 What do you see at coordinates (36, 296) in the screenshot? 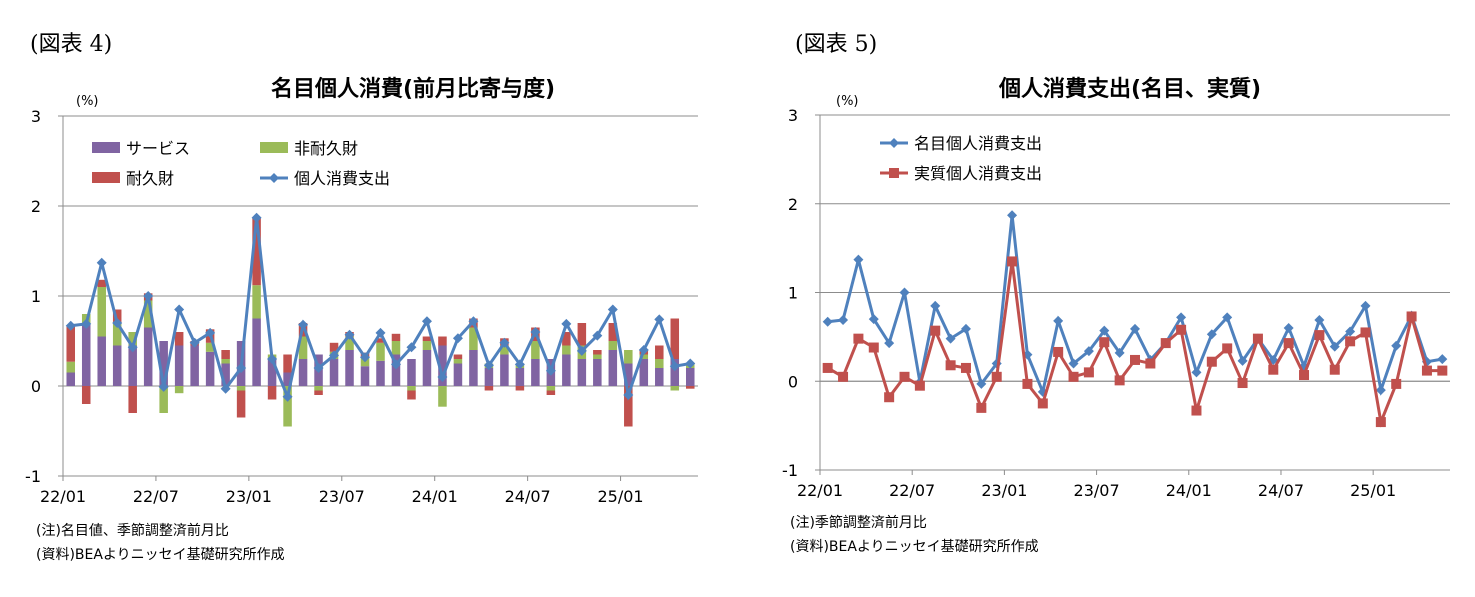
I see `y-tick-label: 1` at bounding box center [36, 296].